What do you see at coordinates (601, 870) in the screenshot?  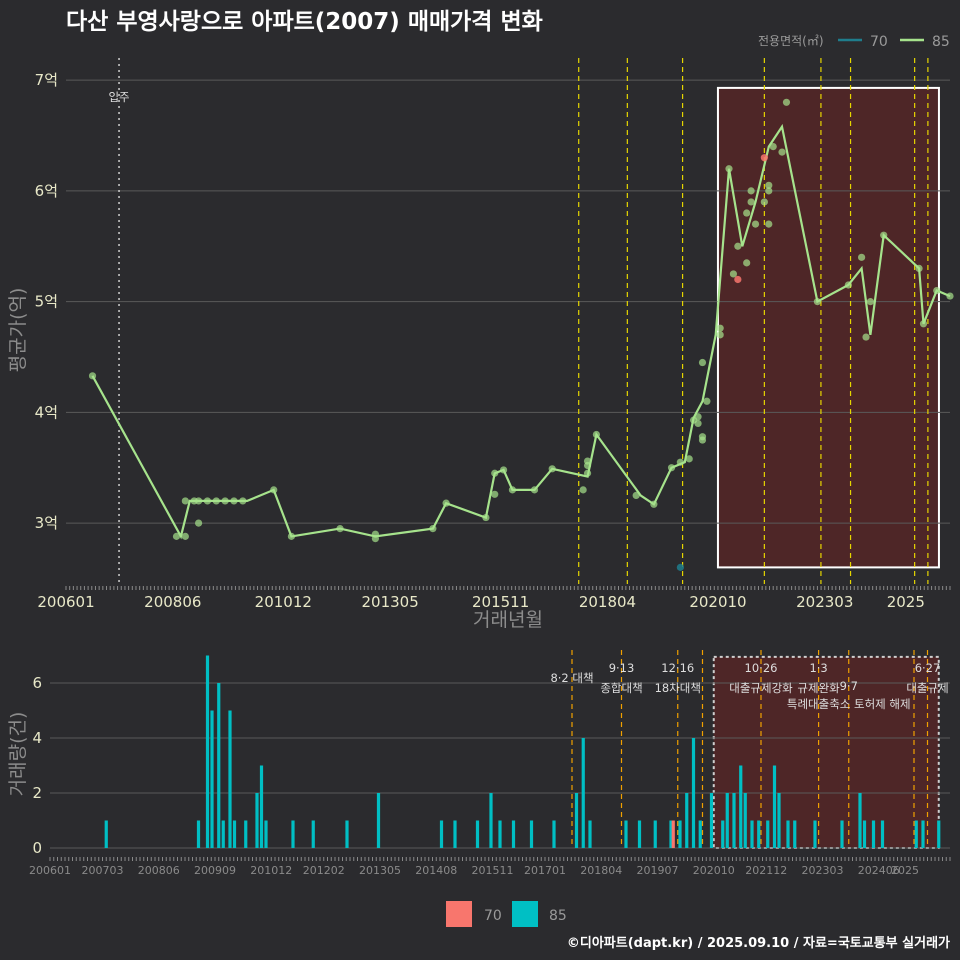 I see `x-tick-label: 201804` at bounding box center [601, 870].